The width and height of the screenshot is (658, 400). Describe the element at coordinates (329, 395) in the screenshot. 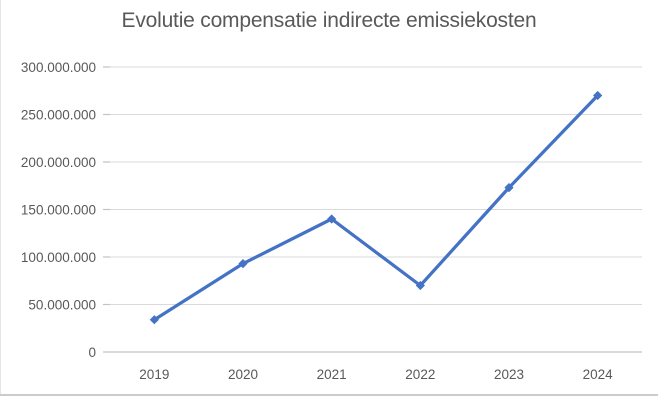

I see `chart-frame-bottom-border` at that location.